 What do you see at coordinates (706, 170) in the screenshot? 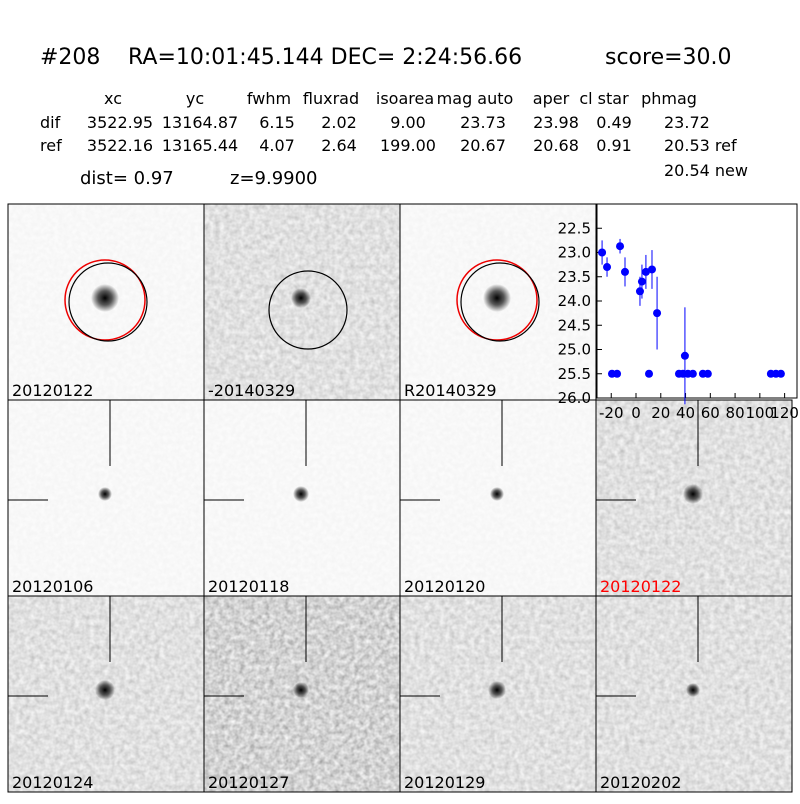
I see `phmag-new: 20.54 new` at bounding box center [706, 170].